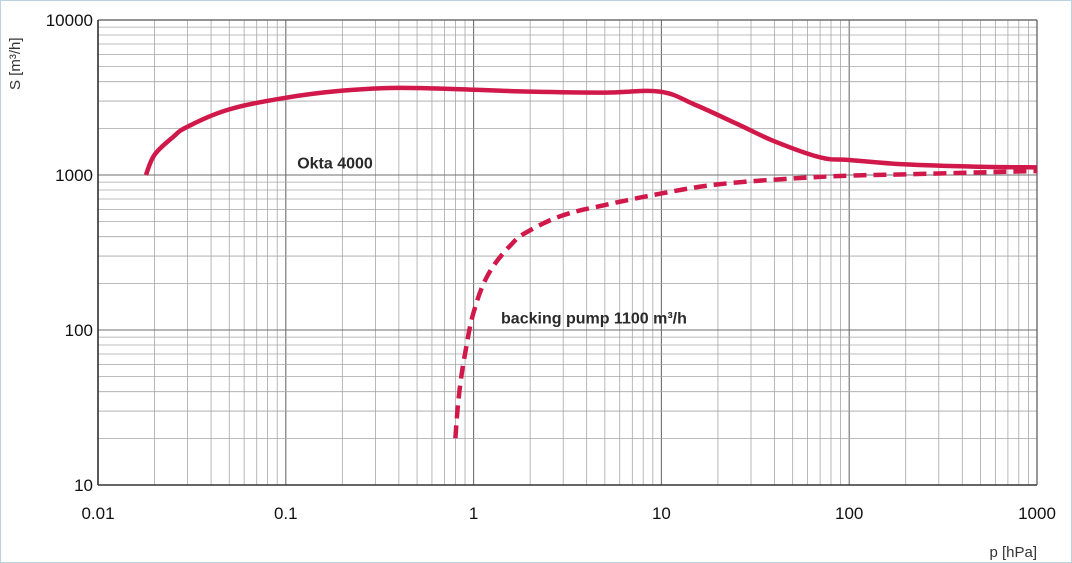 The image size is (1072, 563). I want to click on x-tick-label: 0.1, so click(286, 513).